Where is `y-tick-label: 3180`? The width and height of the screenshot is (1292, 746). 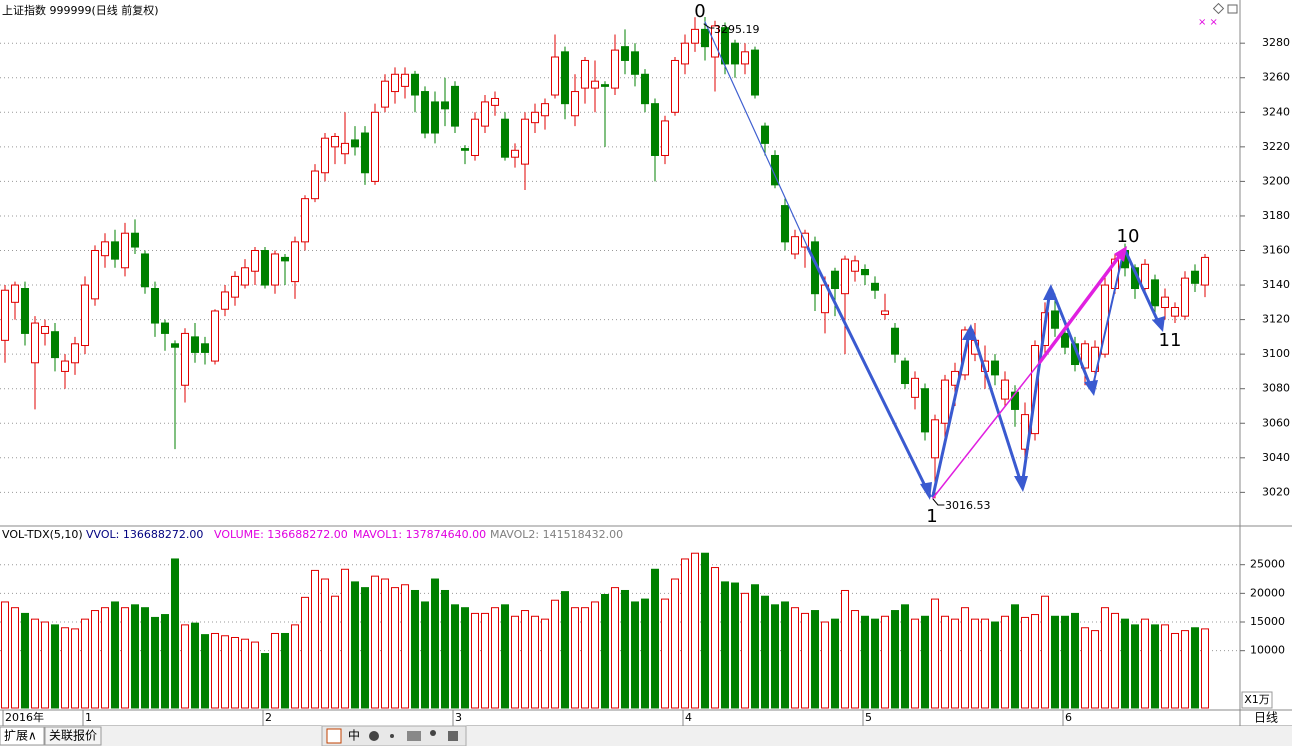 y-tick-label: 3180 is located at coordinates (1276, 215).